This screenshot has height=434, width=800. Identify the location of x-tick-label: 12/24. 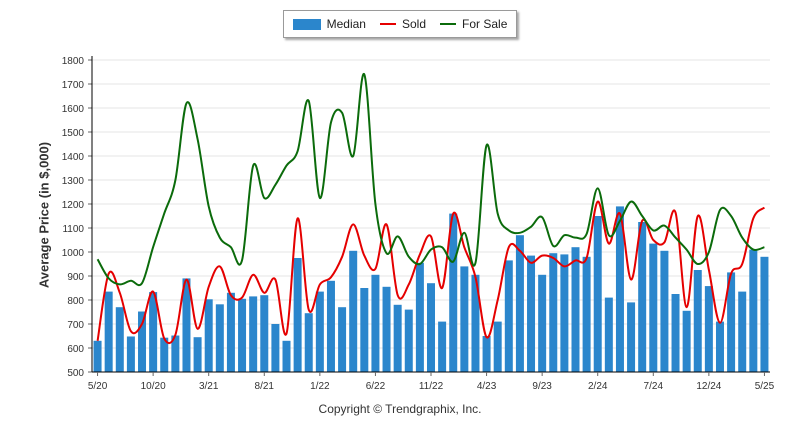
(708, 386).